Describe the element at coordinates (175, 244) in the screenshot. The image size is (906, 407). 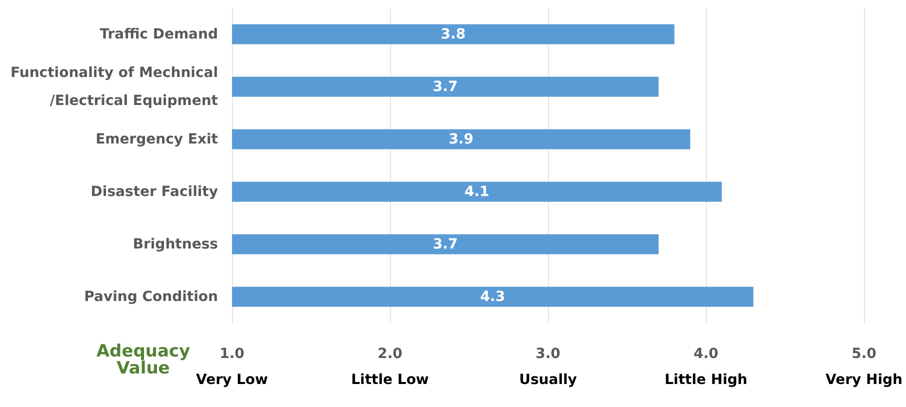
I see `y-tick-label: Brightness` at that location.